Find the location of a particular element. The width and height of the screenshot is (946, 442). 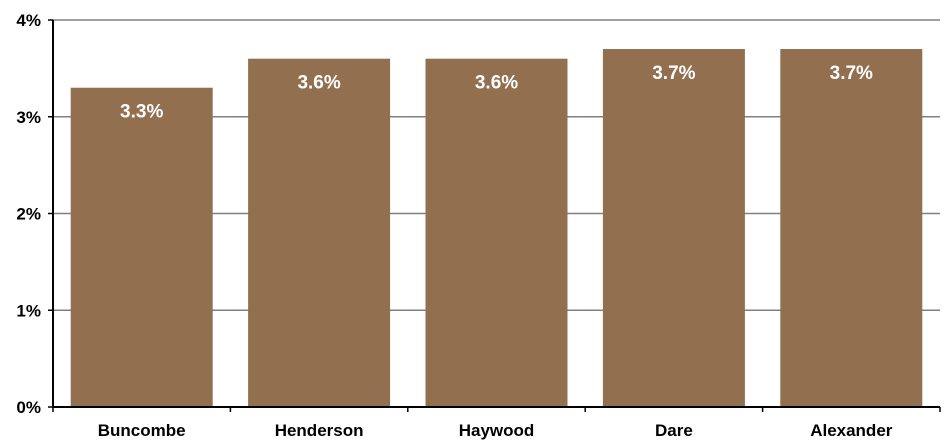

y-tick-label: 0% is located at coordinates (28, 407).